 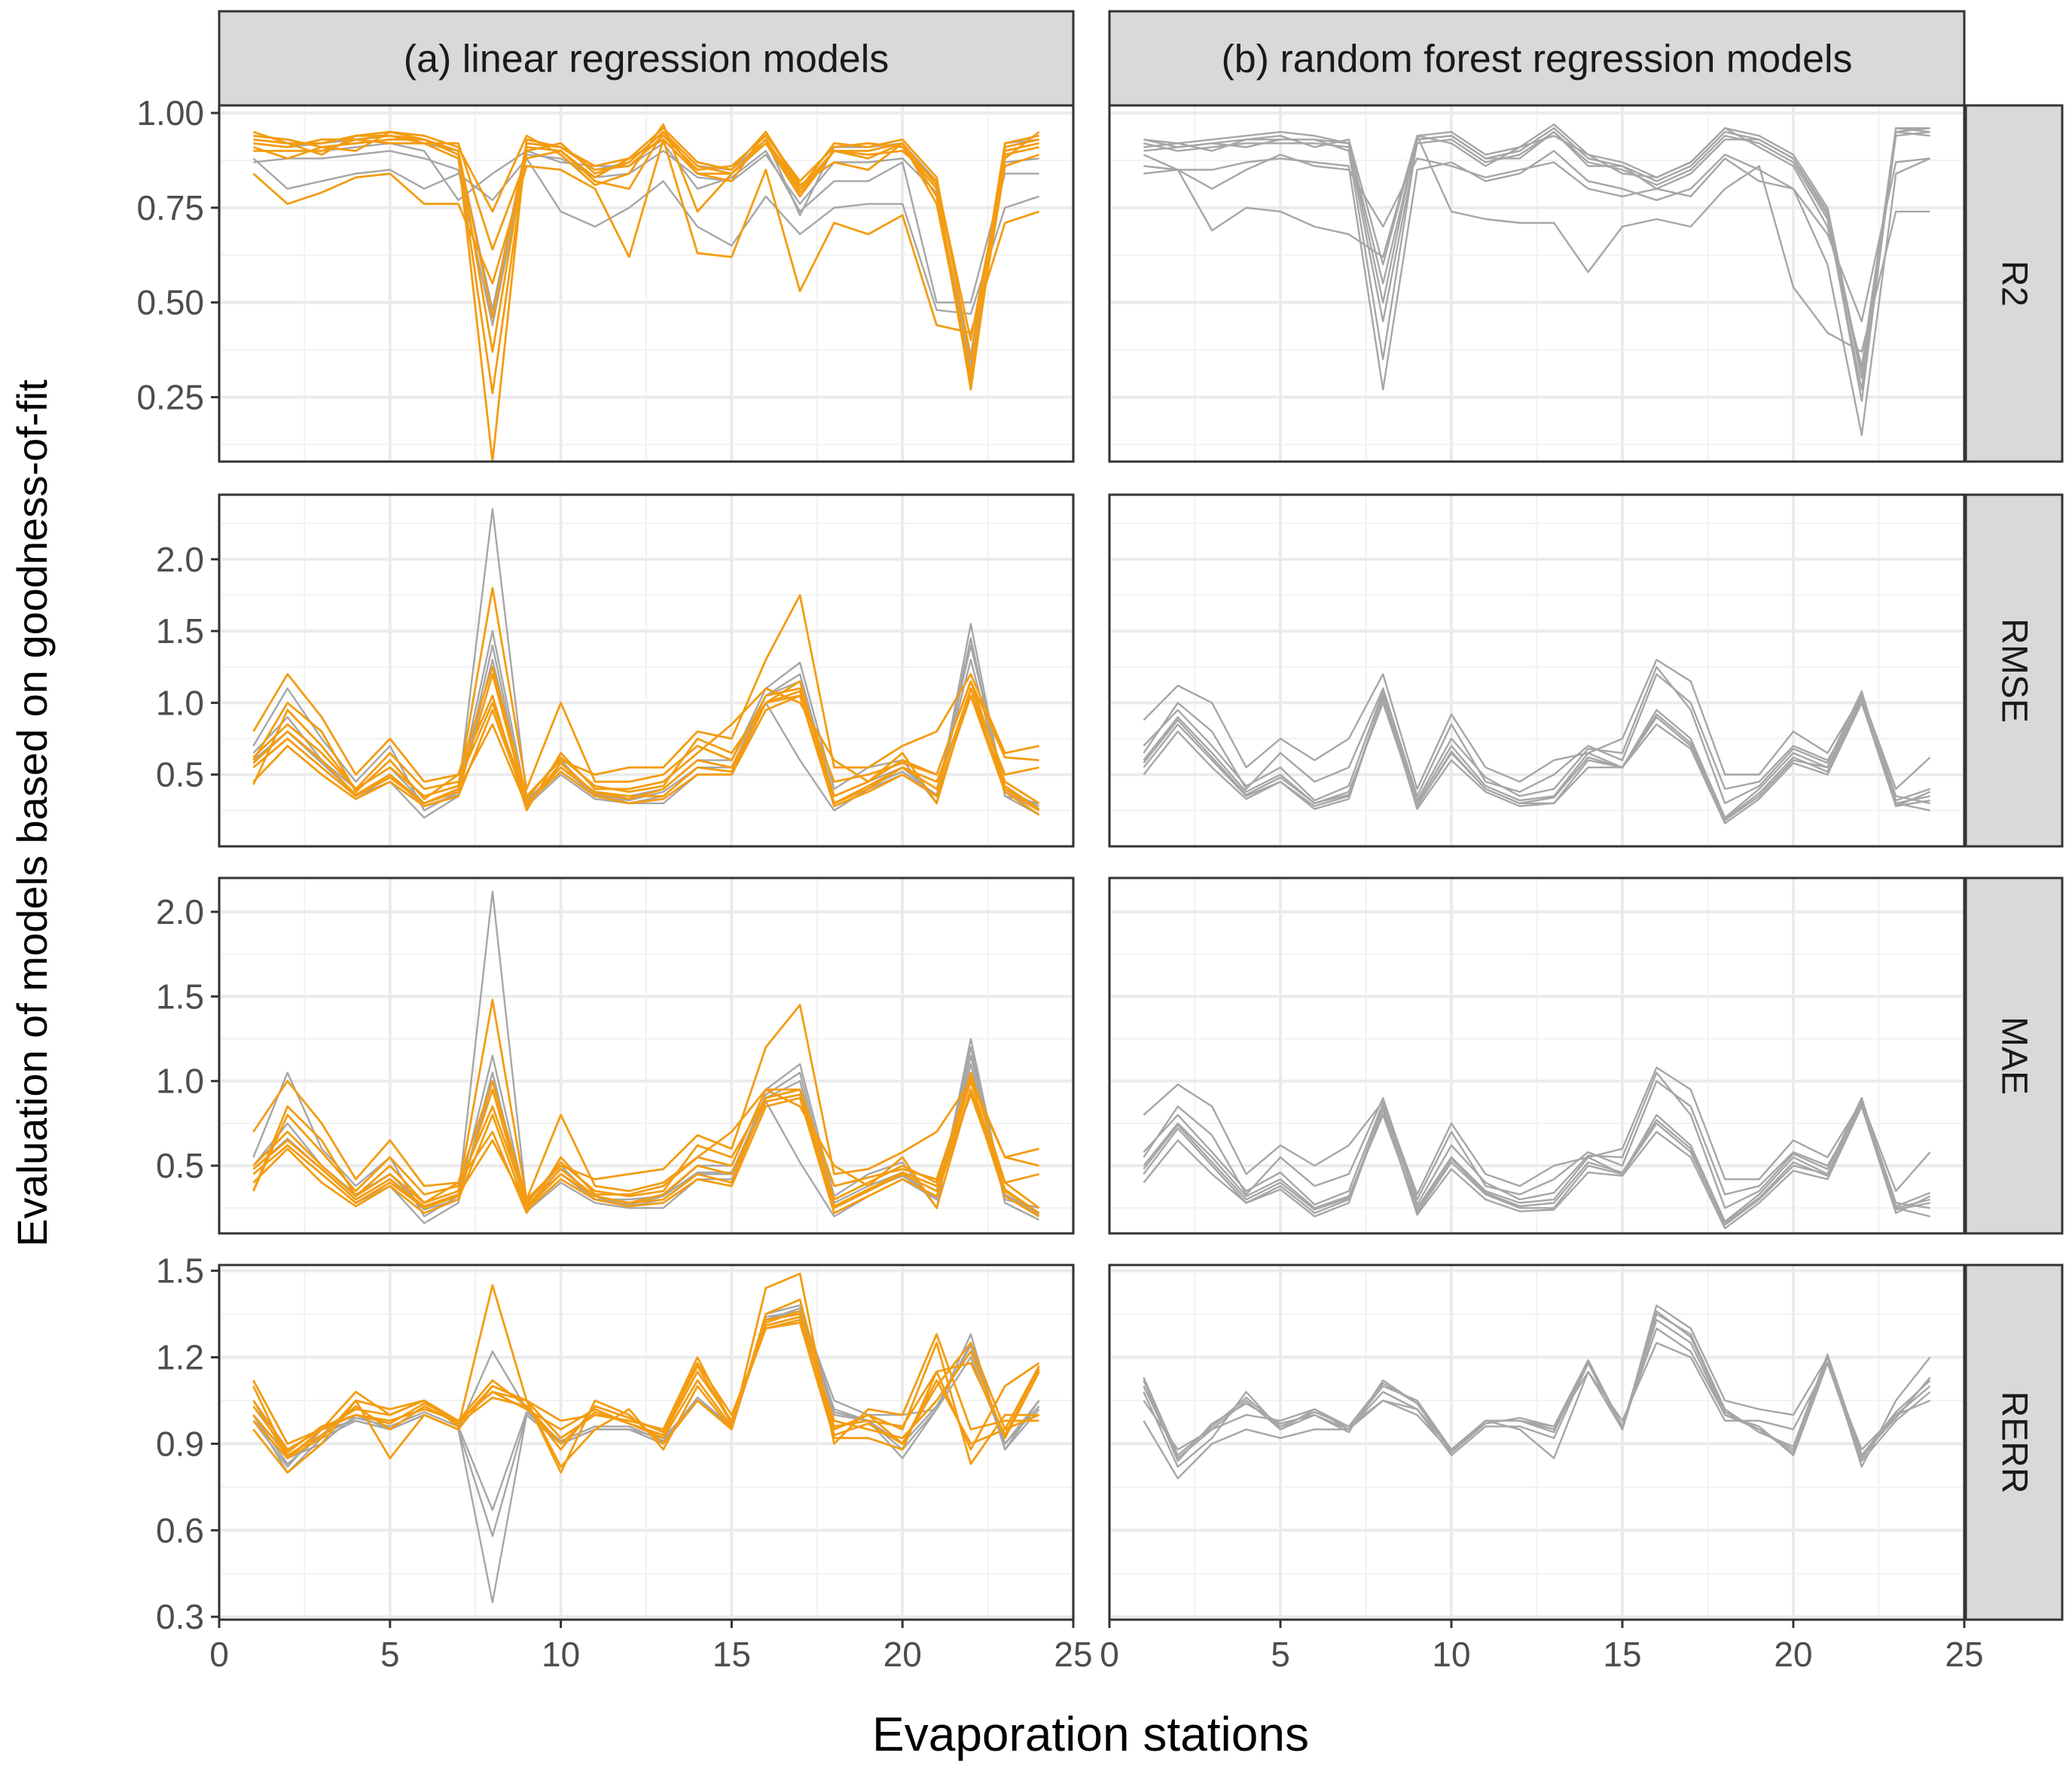 I want to click on strip-label-rerr: RERR, so click(x=2014, y=1442).